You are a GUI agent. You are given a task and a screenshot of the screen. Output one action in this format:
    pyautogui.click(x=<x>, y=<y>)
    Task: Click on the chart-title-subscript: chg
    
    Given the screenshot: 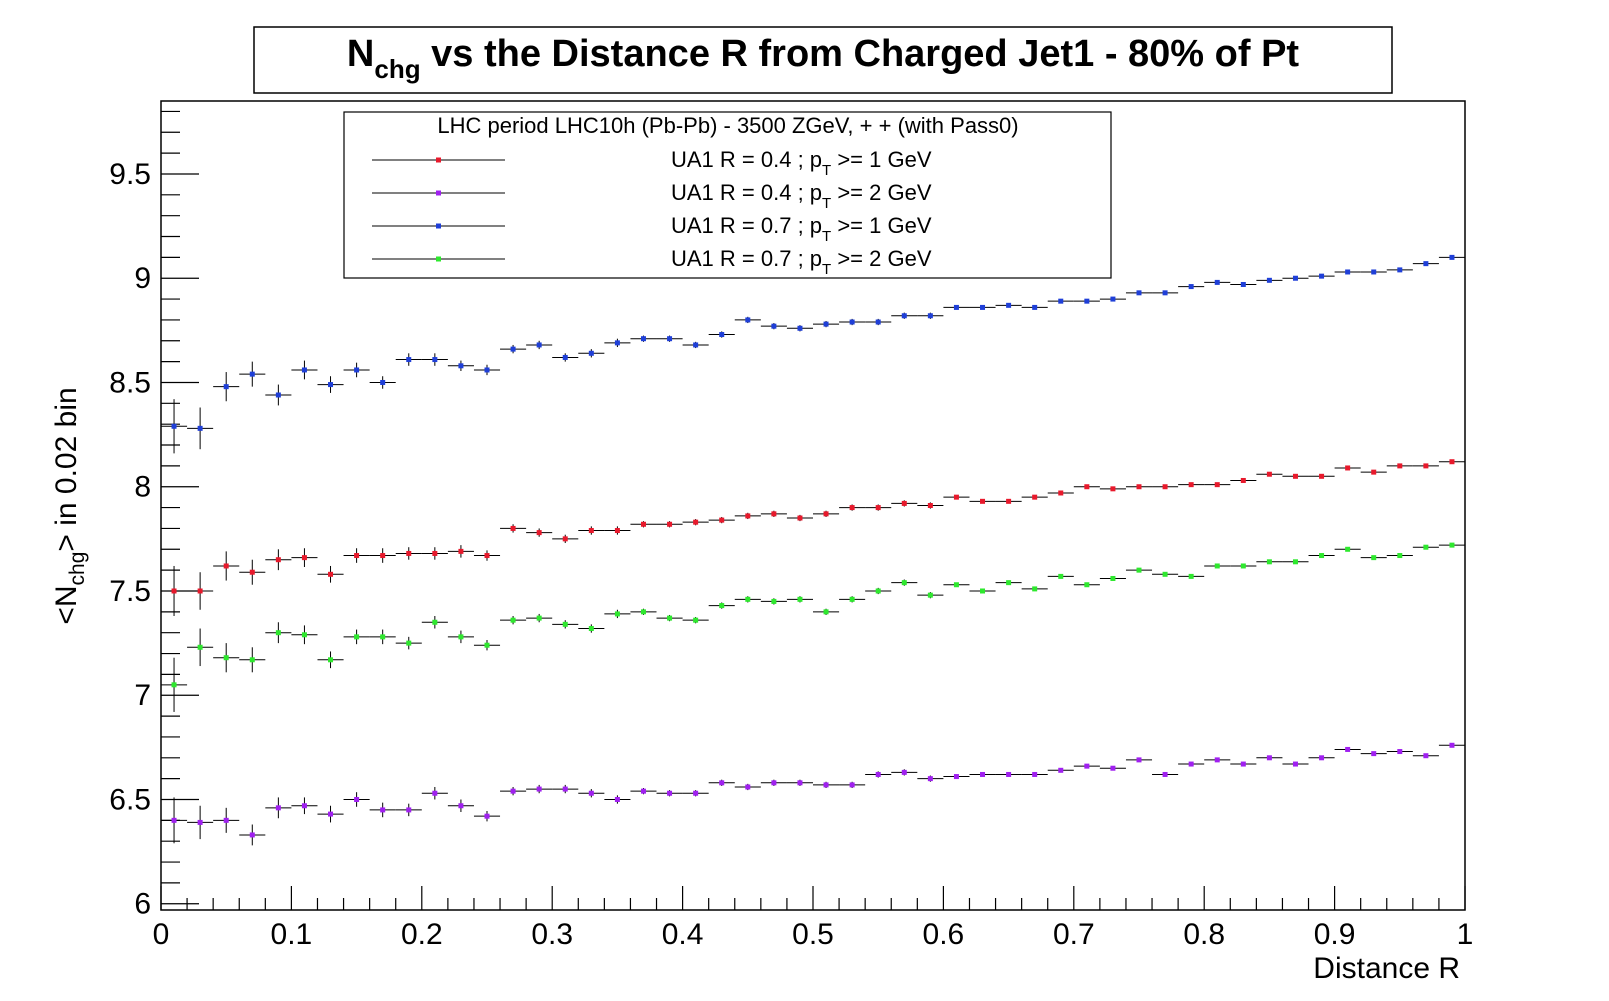 What is the action you would take?
    pyautogui.click(x=397, y=69)
    